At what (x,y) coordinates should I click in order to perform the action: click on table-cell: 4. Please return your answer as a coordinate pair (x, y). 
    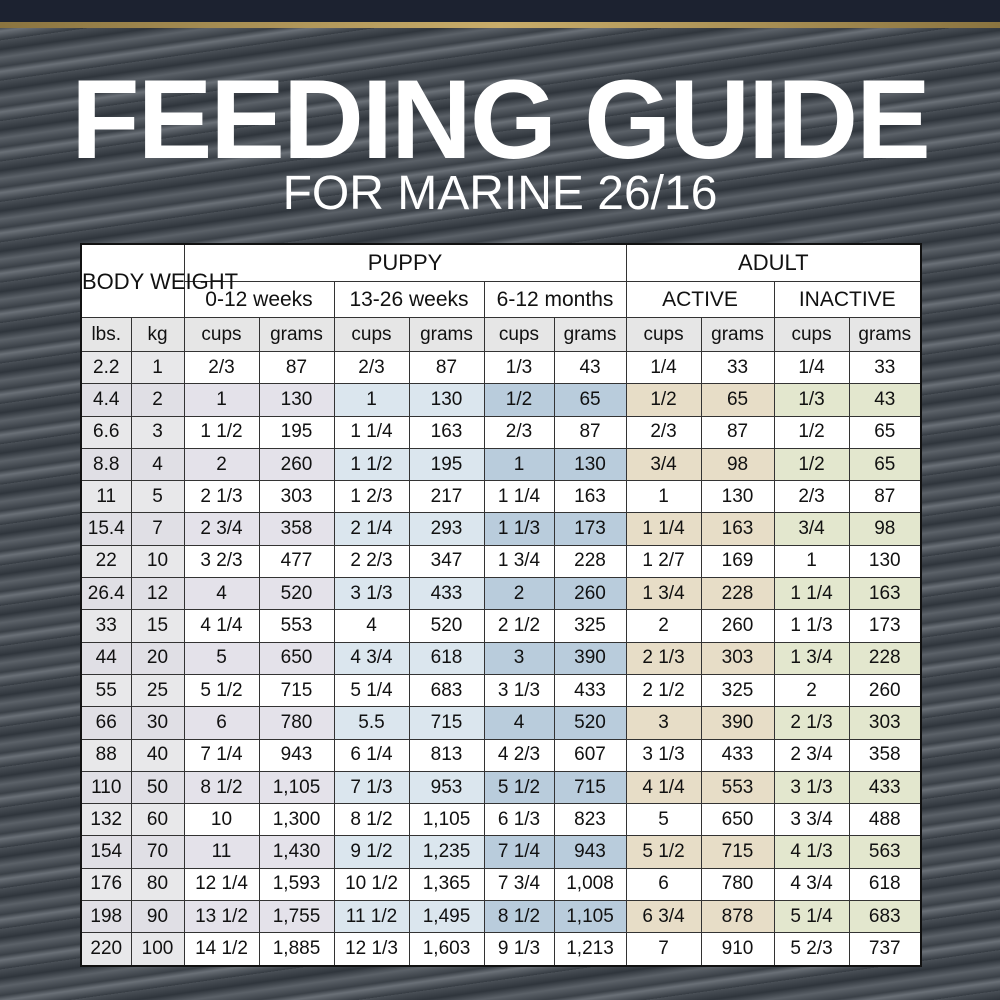
    Looking at the image, I should click on (157, 464).